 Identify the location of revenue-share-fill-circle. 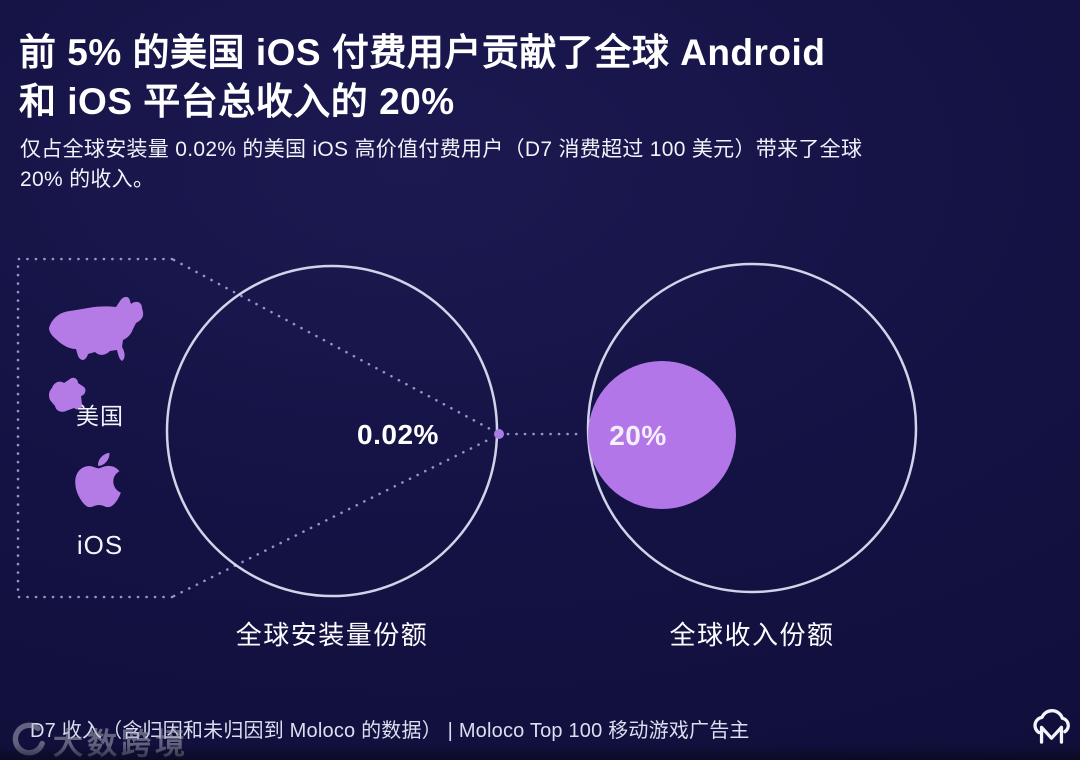
(662, 435).